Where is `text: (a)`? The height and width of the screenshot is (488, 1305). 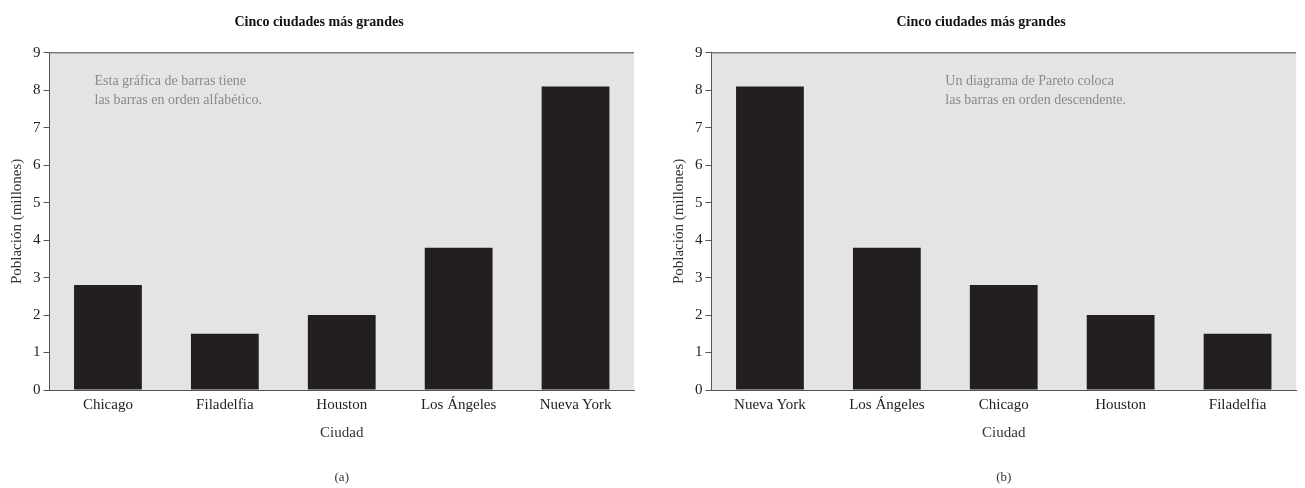
text: (a) is located at coordinates (341, 476).